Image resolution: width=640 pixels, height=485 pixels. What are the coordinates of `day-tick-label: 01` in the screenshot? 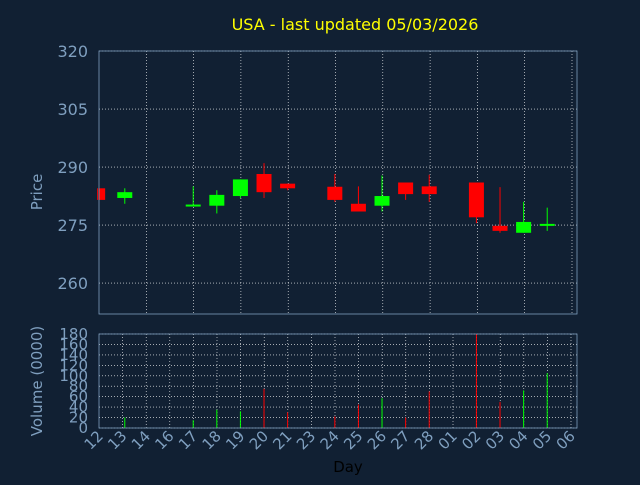 It's located at (448, 440).